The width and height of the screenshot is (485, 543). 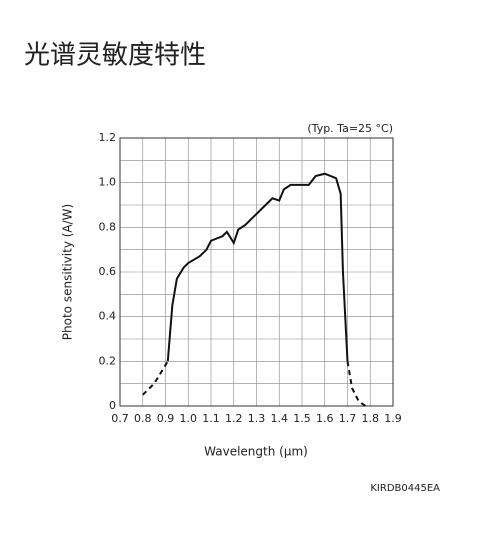 What do you see at coordinates (108, 226) in the screenshot?
I see `y-tick-label: 0.8` at bounding box center [108, 226].